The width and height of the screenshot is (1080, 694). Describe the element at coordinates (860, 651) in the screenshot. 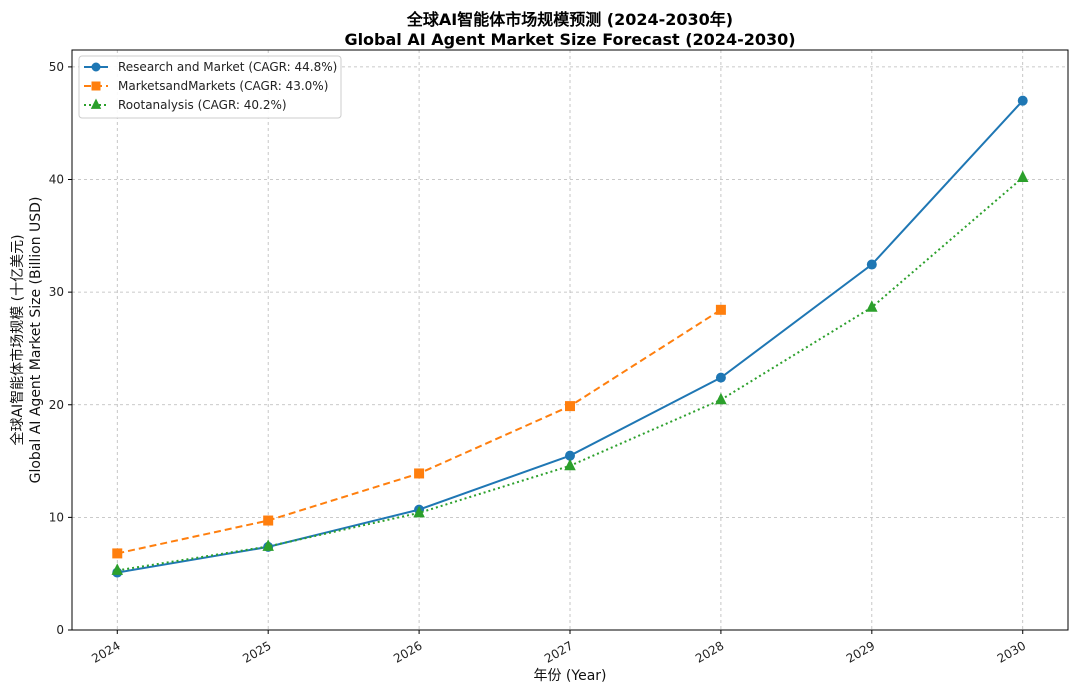

I see `x-tick-label: 2029` at that location.